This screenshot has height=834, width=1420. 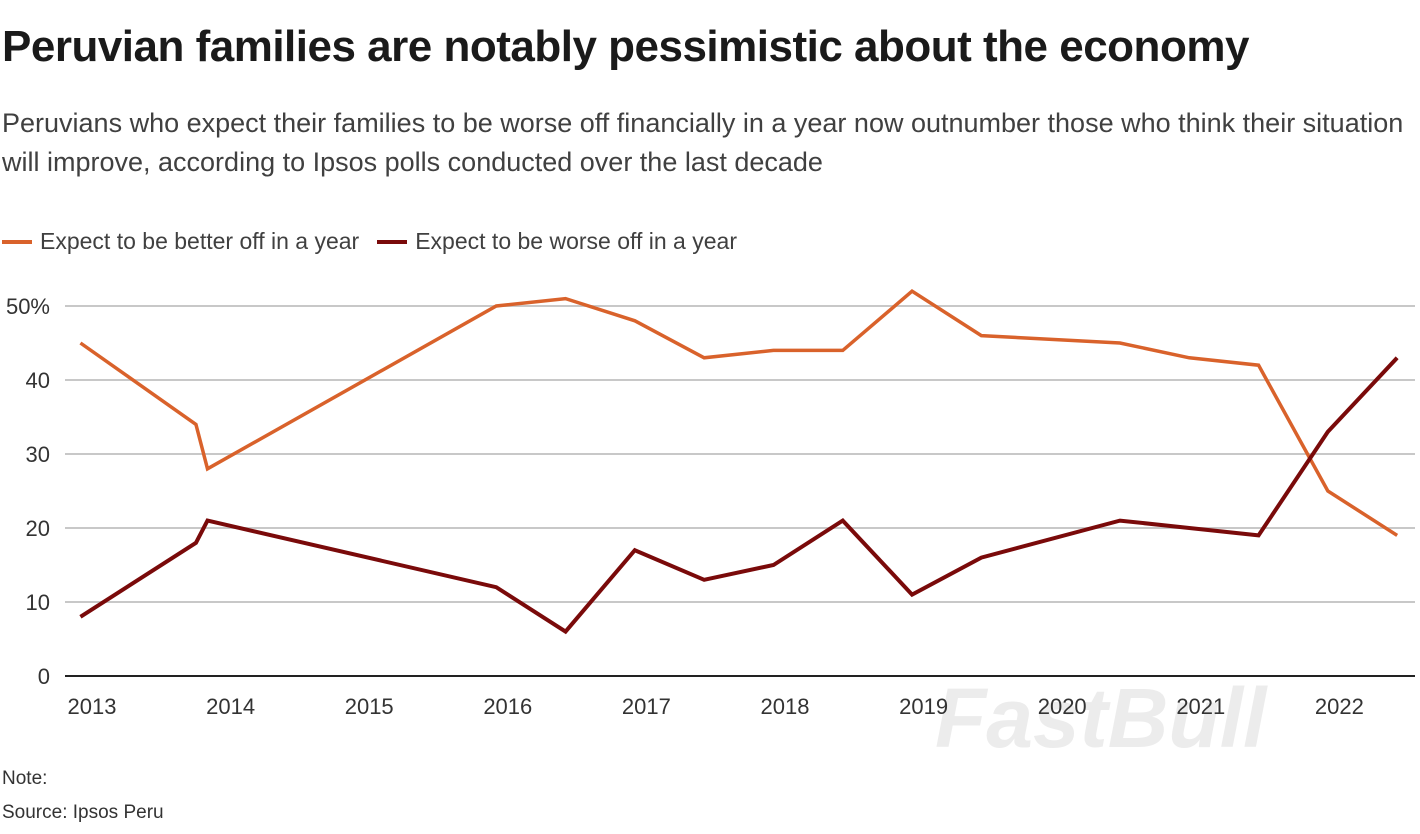 I want to click on source: Source: Ipsos Peru, so click(x=83, y=812).